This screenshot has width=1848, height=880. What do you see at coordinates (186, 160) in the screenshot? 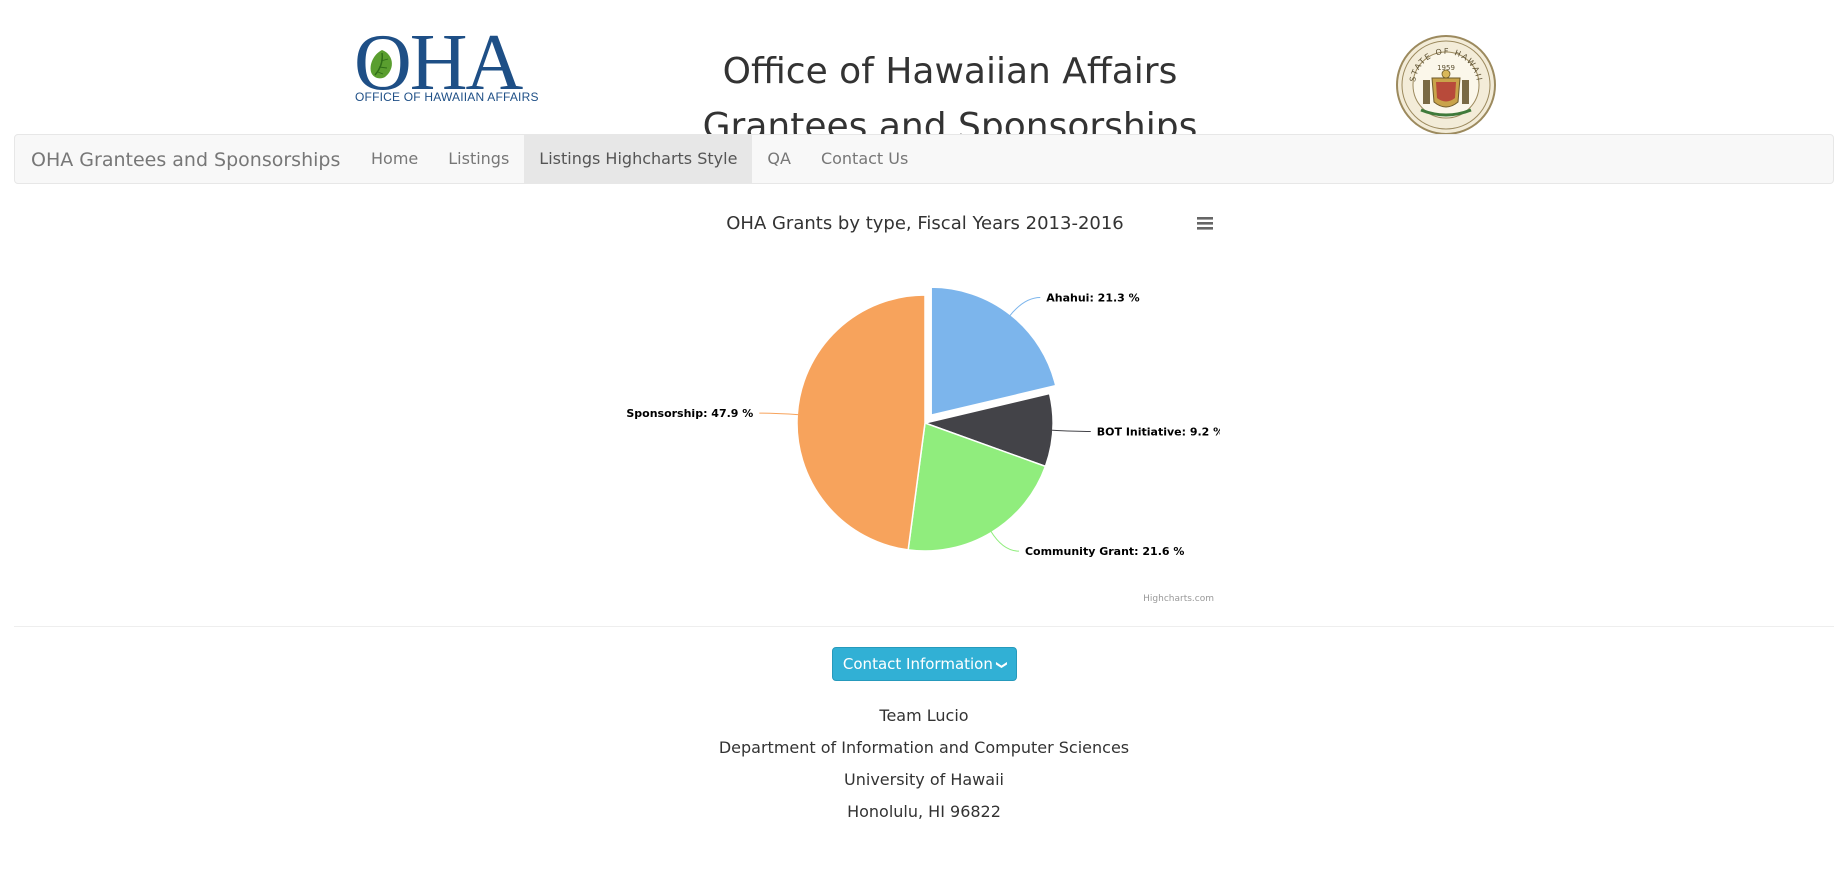
I see `navbar-brand: OHA Grantees and Sponsorships` at bounding box center [186, 160].